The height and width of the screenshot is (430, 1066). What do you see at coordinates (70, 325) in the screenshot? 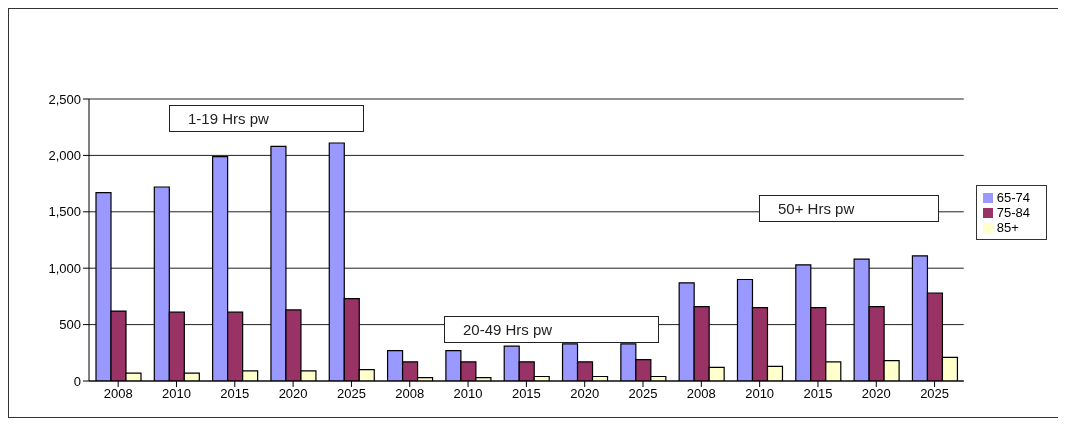
I see `y-tick-label: 500` at bounding box center [70, 325].